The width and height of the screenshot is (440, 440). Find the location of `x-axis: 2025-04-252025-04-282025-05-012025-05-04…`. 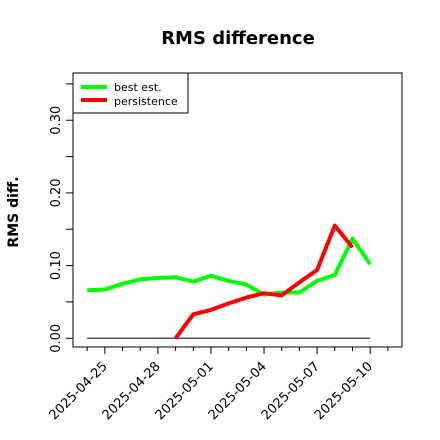

x-axis: 2025-04-252025-04-282025-05-012025-05-04… is located at coordinates (218, 385).